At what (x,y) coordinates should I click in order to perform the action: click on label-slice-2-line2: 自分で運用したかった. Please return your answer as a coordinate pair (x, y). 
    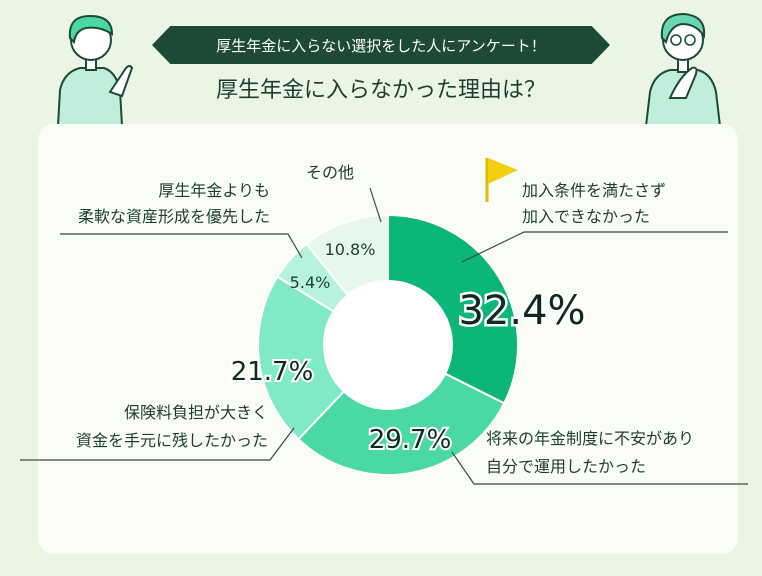
    Looking at the image, I should click on (566, 466).